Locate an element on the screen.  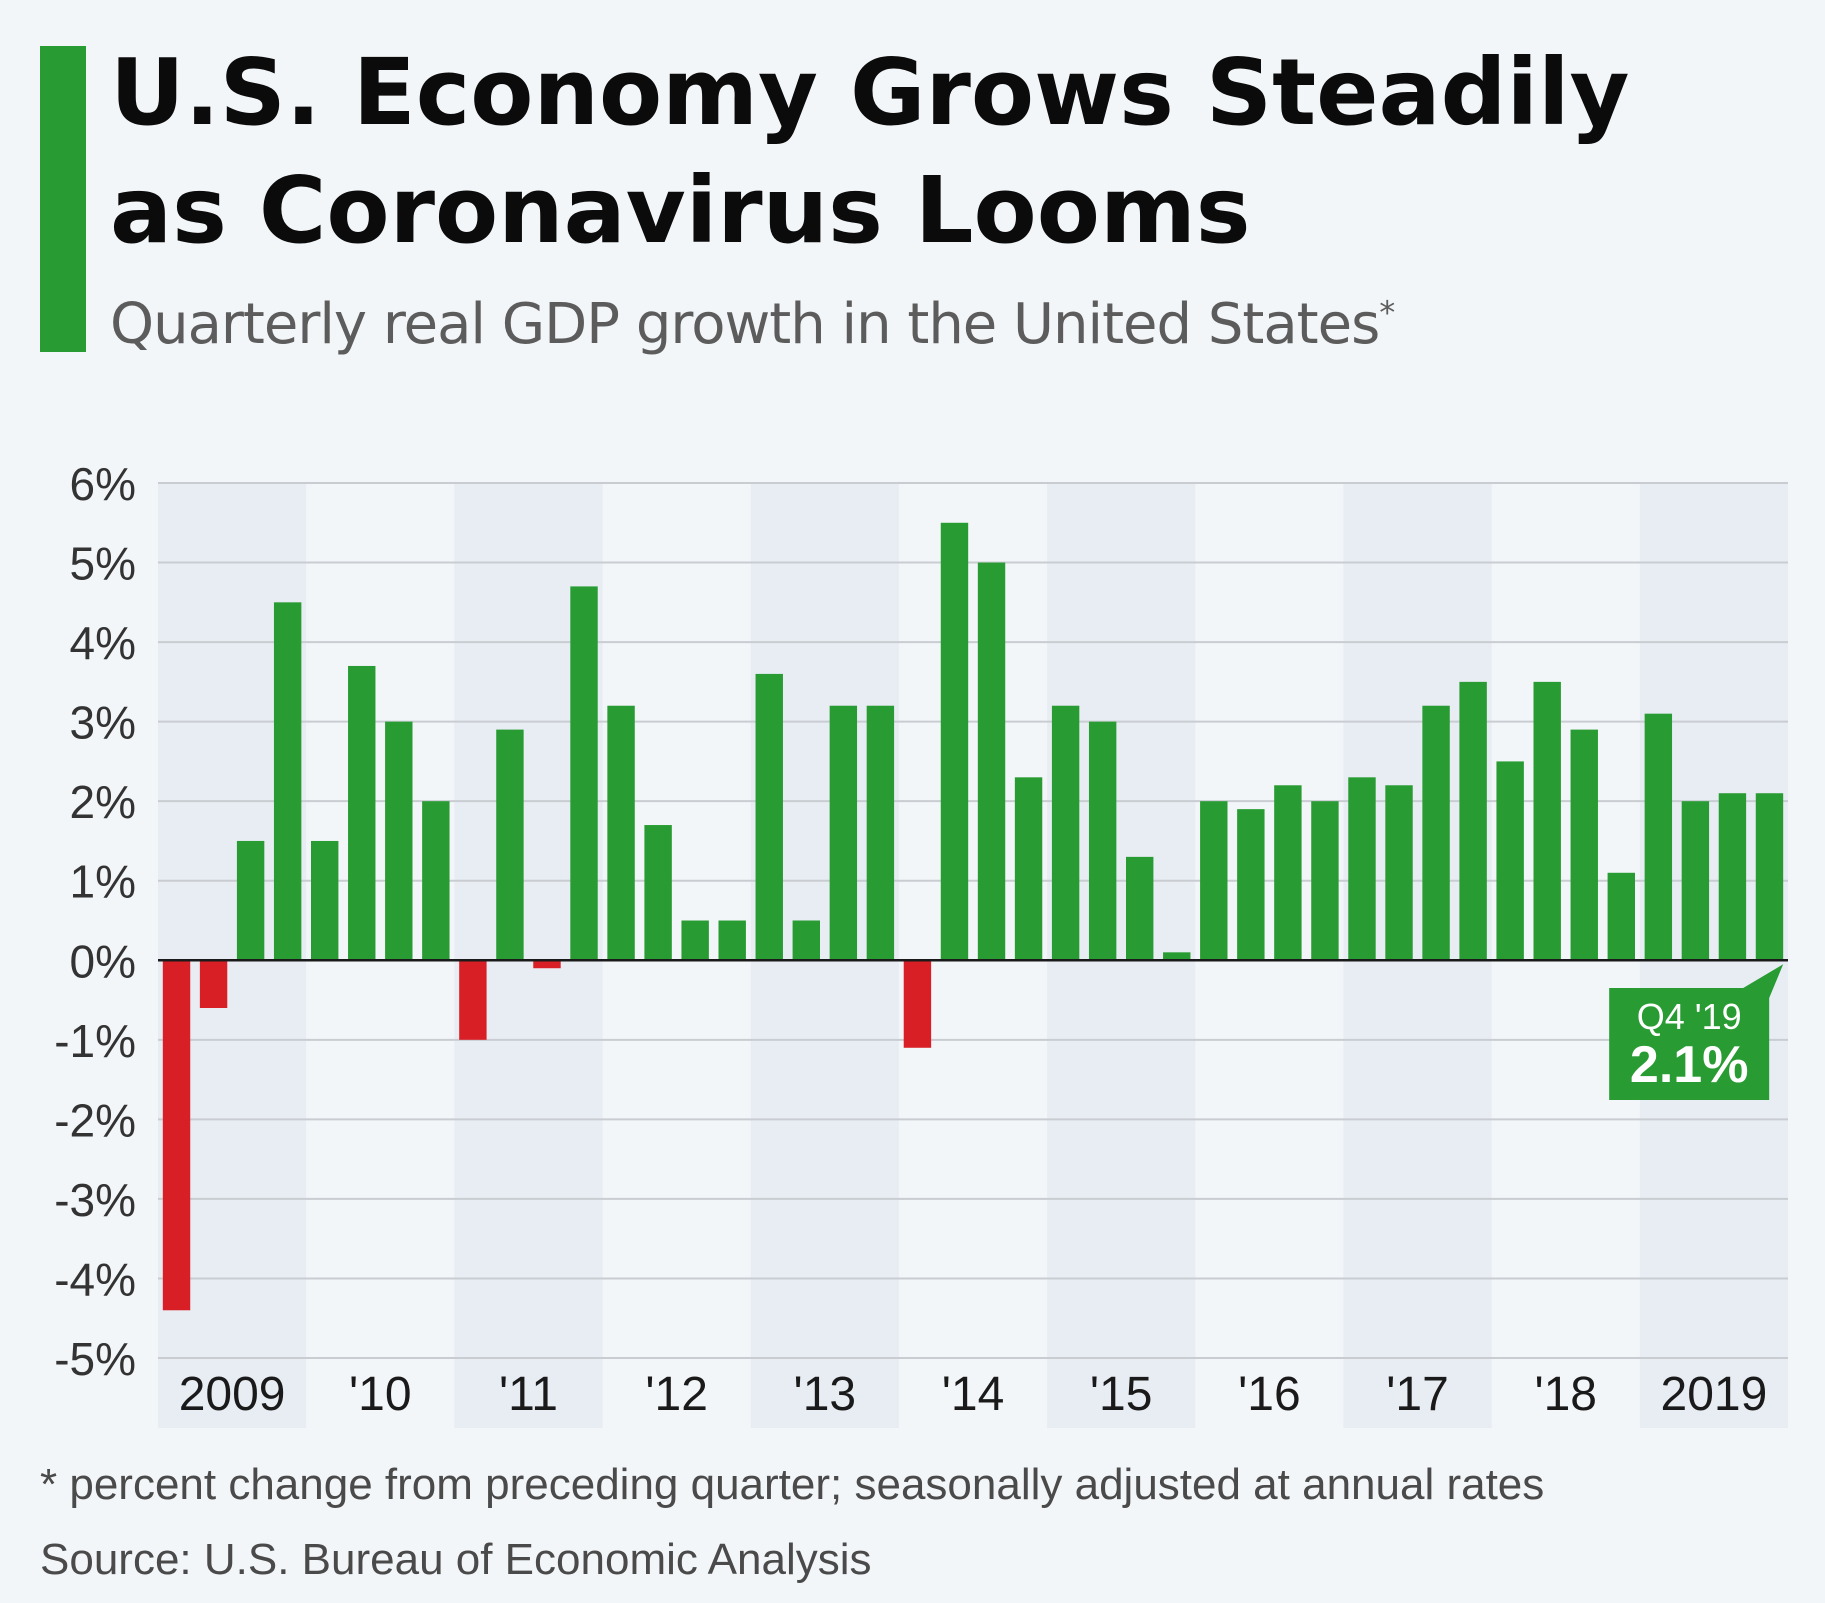
y-tick-label: 0% is located at coordinates (103, 961).